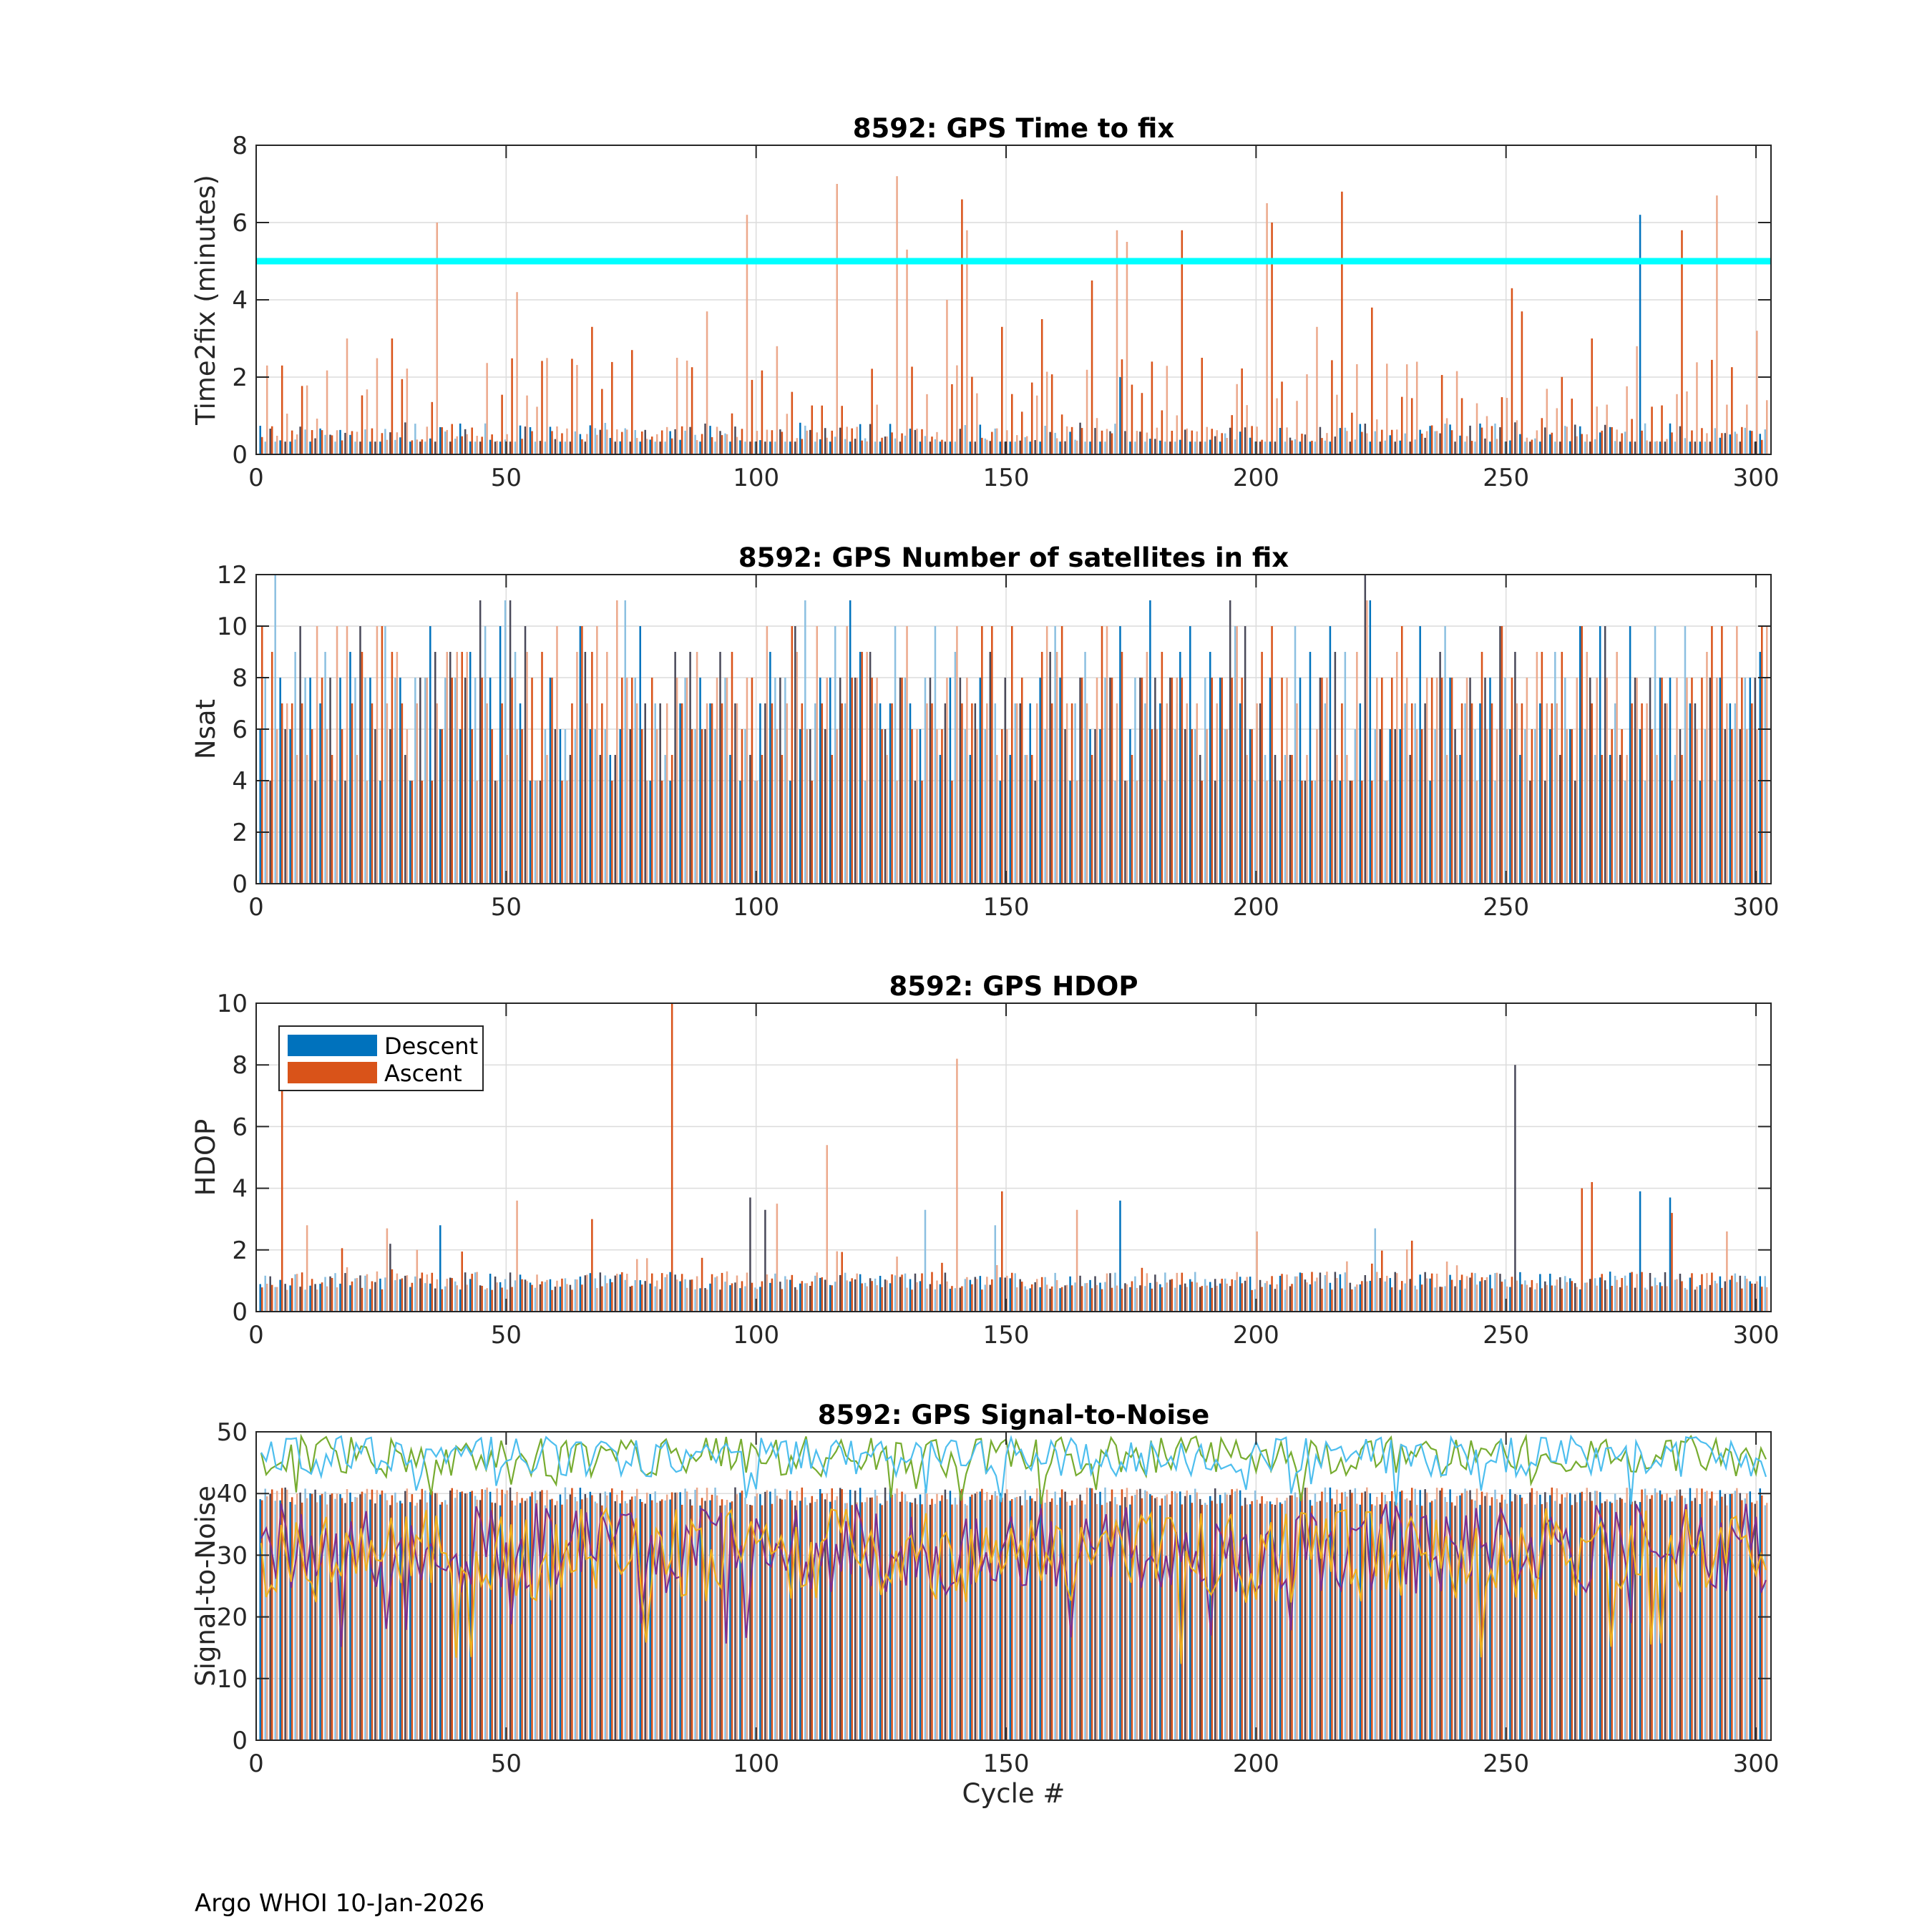 This screenshot has height=1932, width=1932. I want to click on x-tick-label: 0, so click(256, 907).